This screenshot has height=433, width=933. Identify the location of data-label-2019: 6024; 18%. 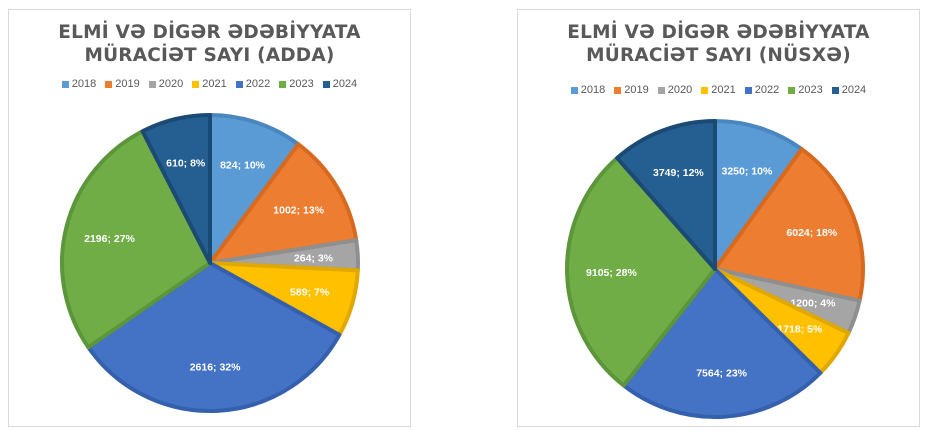
(811, 233).